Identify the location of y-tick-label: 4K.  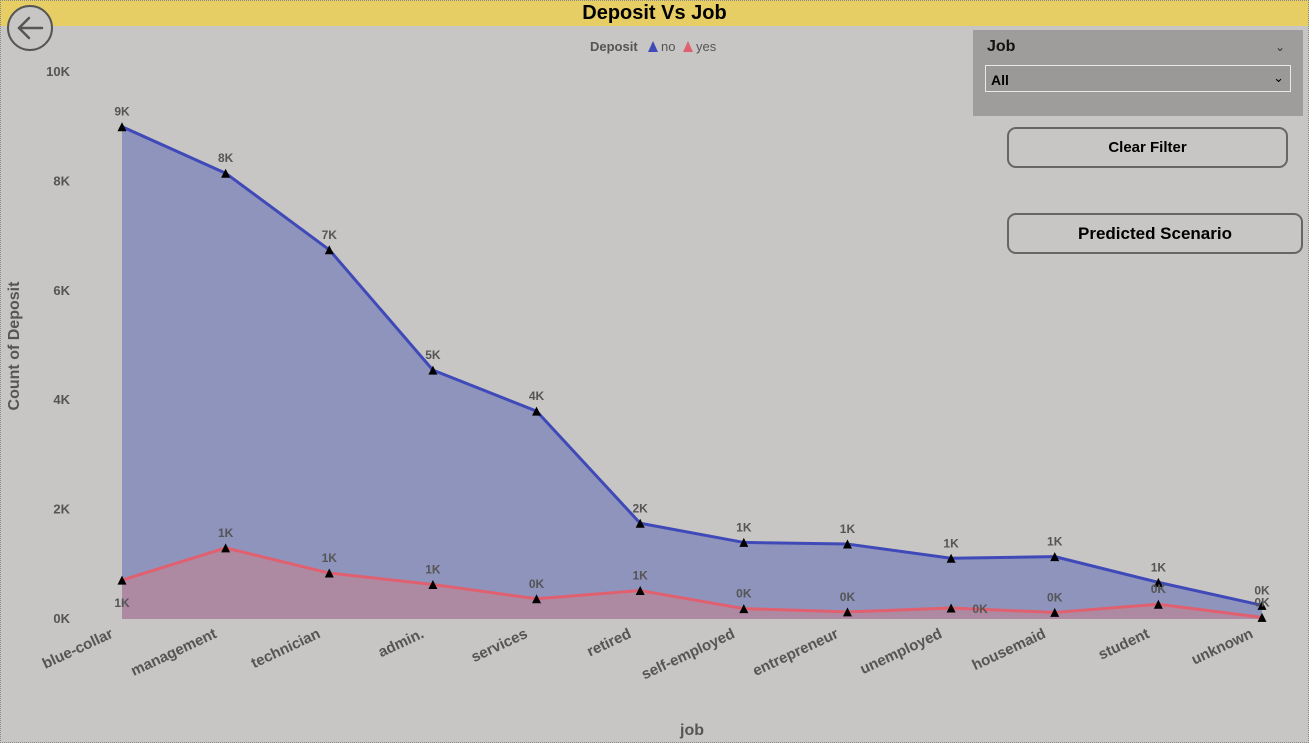
(61, 399).